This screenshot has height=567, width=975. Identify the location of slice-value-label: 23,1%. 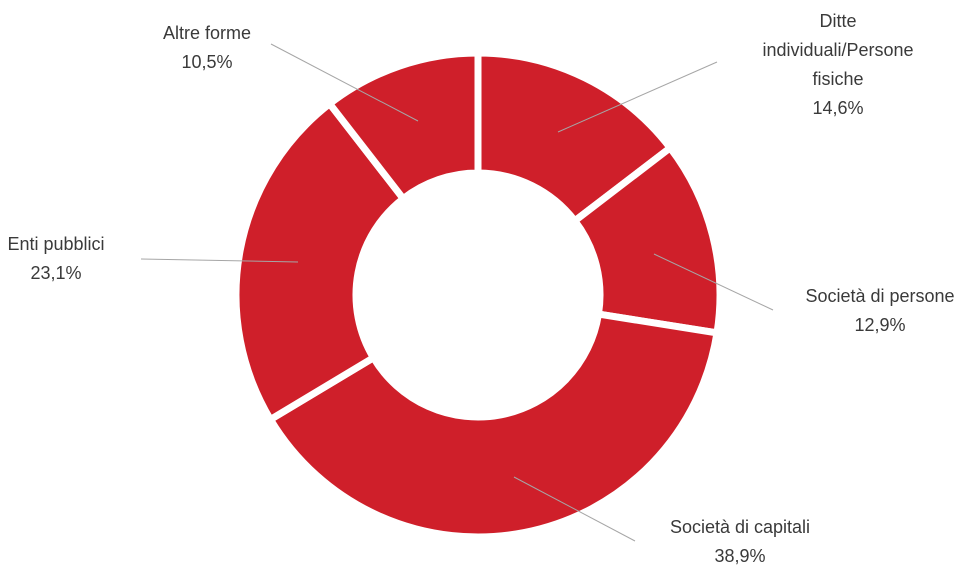
(55, 273).